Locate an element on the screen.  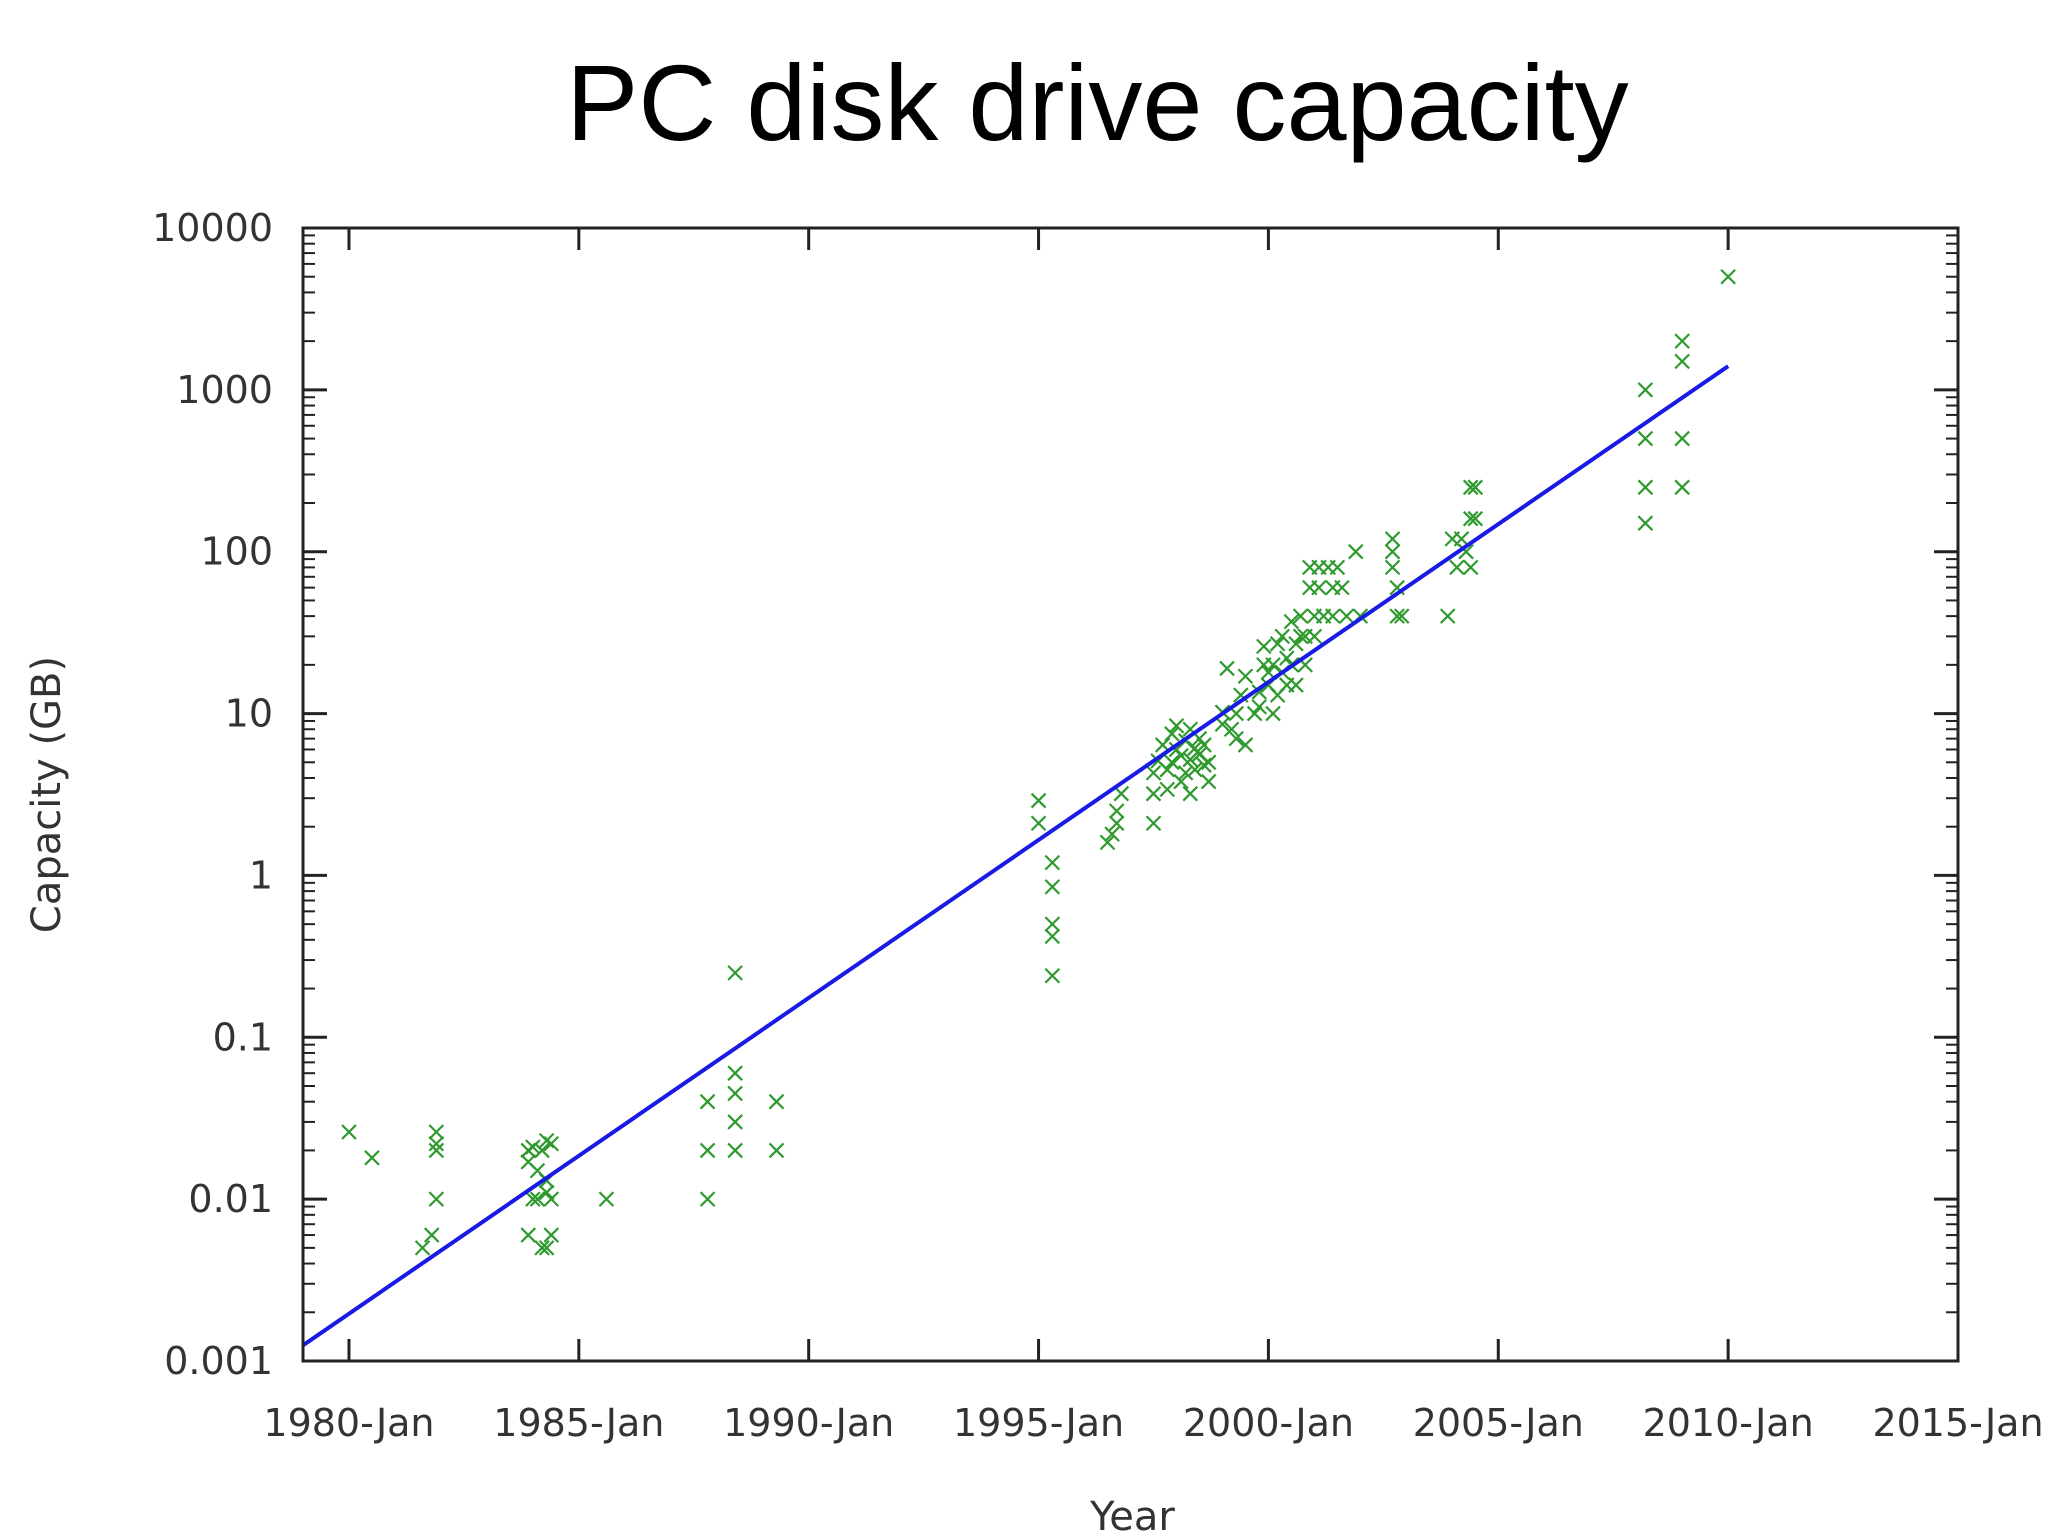
x-axis-title: Year is located at coordinates (1132, 1515).